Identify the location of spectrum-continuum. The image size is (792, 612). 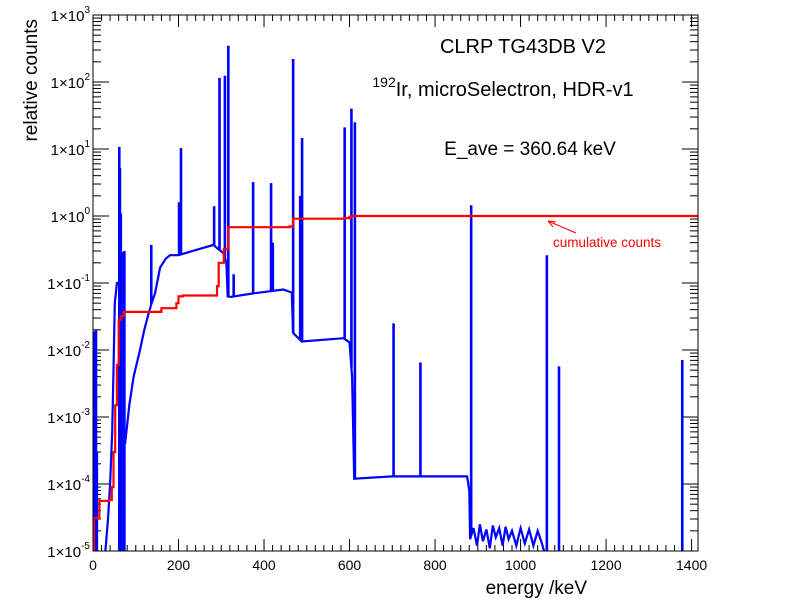
(111, 416).